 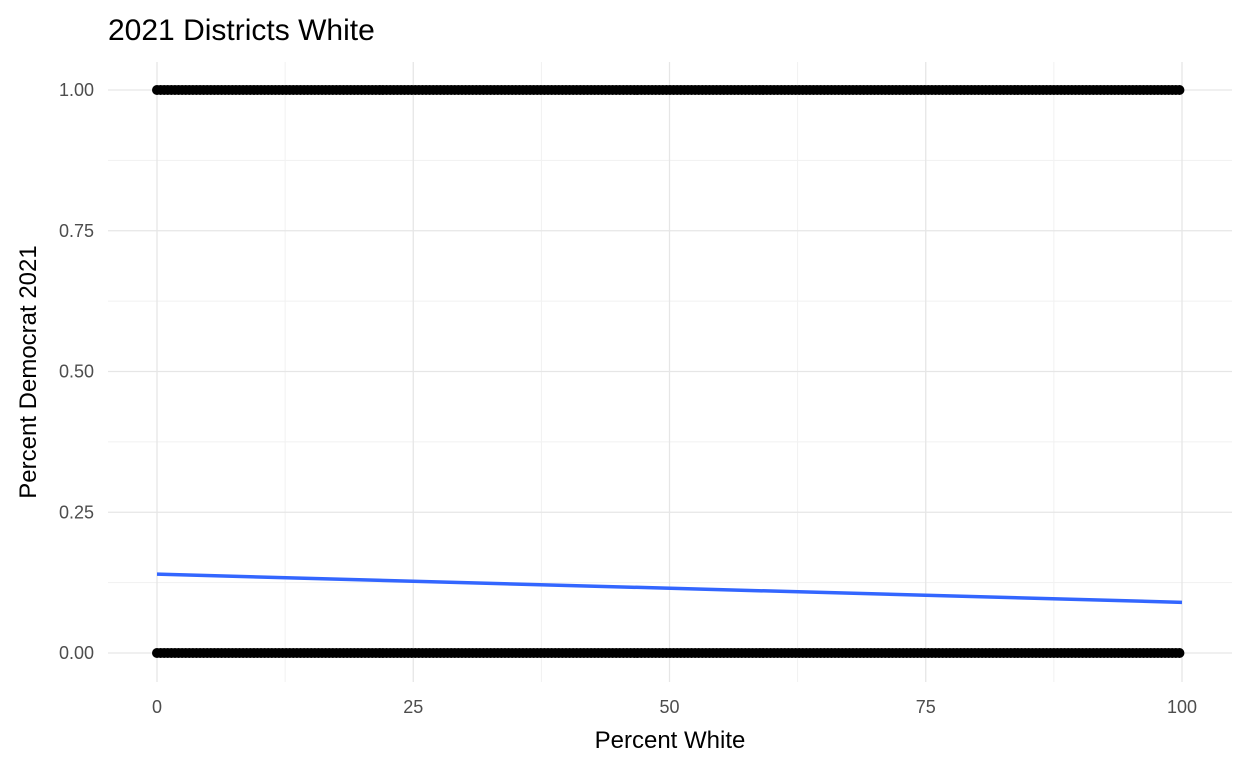 I want to click on trend-line, so click(x=669, y=588).